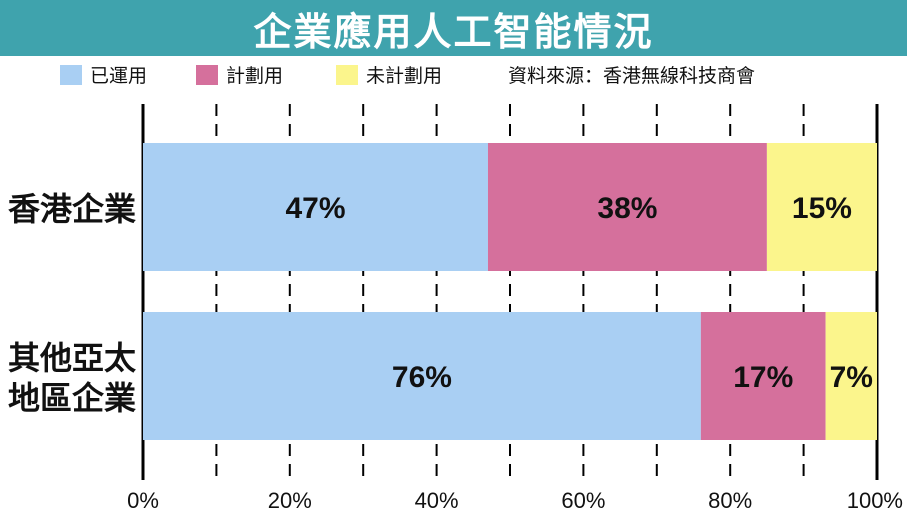  I want to click on title-bar: 企業應用人工智能情況, so click(453, 28).